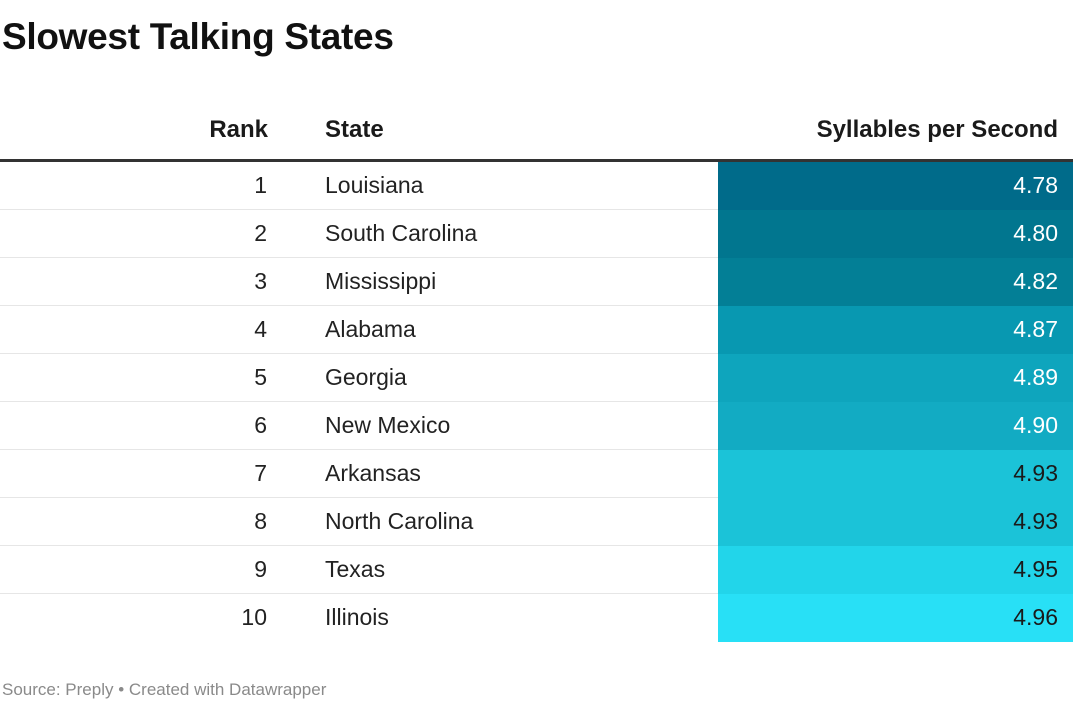  Describe the element at coordinates (895, 234) in the screenshot. I see `syllables-value-cell: 4.80` at that location.